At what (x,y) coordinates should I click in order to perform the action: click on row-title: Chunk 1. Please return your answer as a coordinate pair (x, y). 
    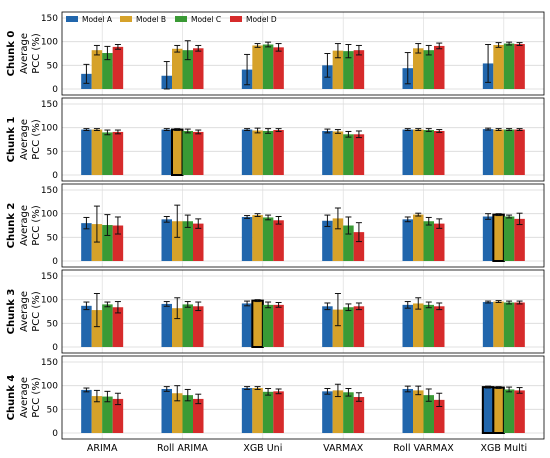
    Looking at the image, I should click on (11, 140).